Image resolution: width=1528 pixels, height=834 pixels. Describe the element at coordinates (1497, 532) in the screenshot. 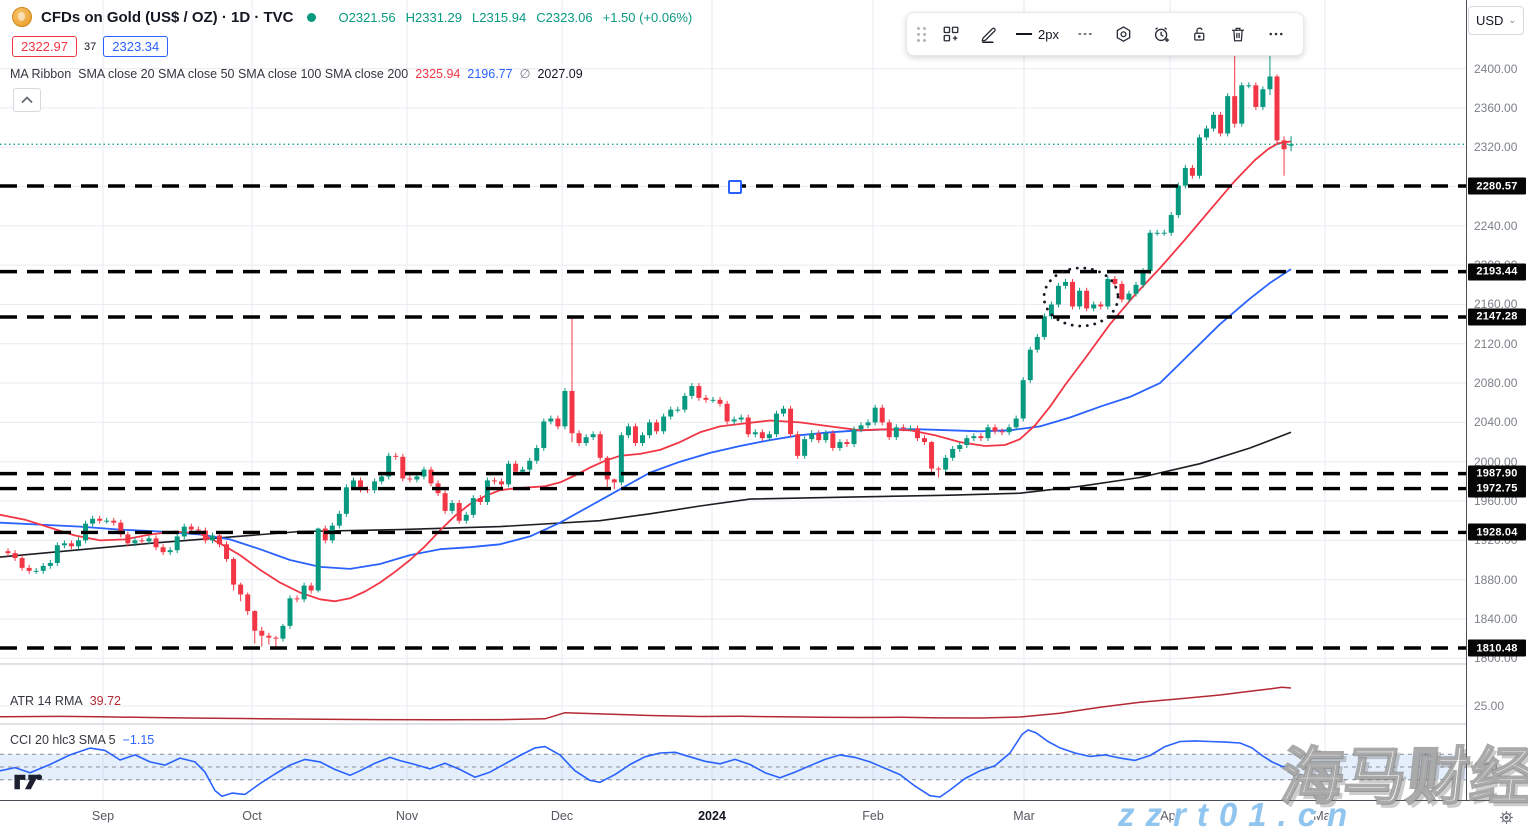

I see `price-level-tag: 1928.04` at that location.